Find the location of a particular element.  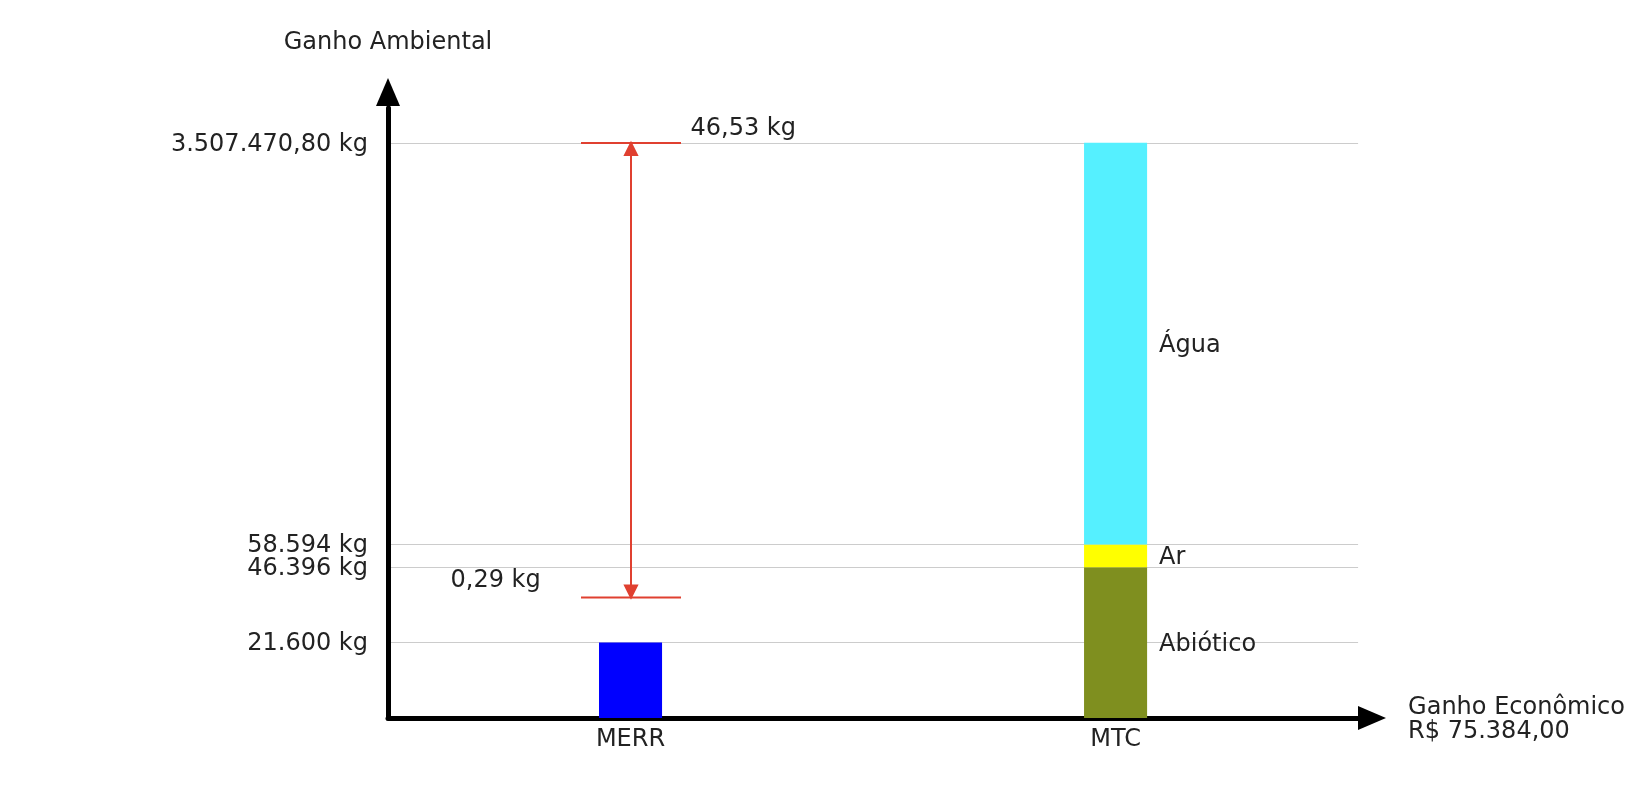

annotation: 0,29 kg is located at coordinates (495, 579).